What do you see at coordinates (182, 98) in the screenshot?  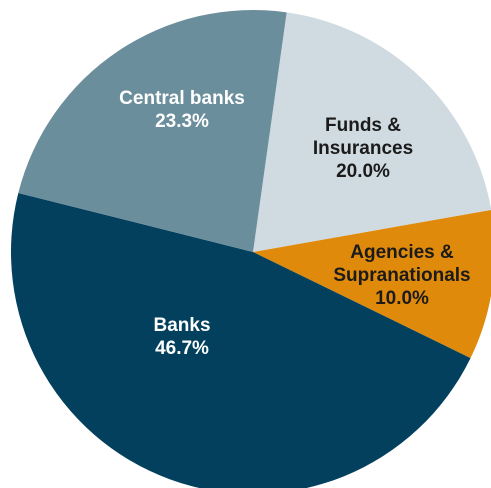 I see `central-banks-label-line-1: Central banks` at bounding box center [182, 98].